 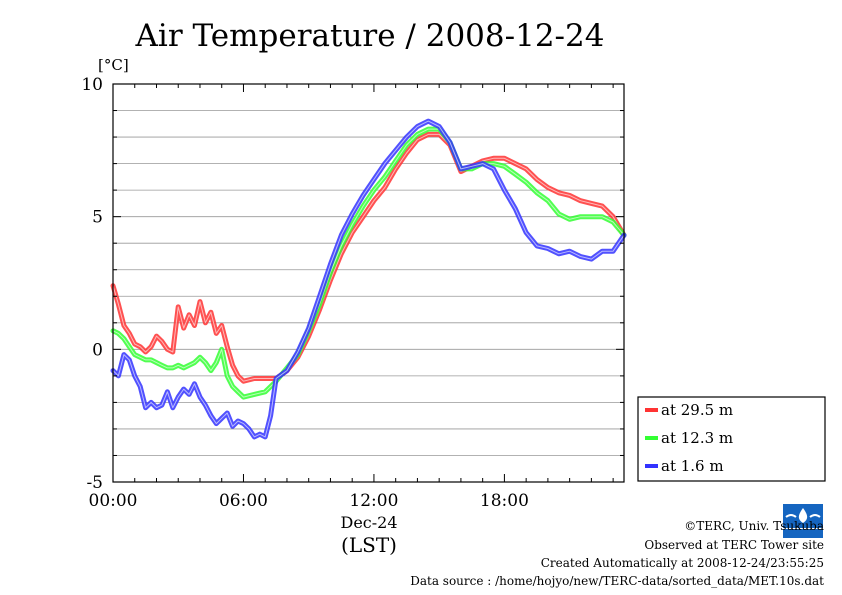 I want to click on legend: at 29.5 m at 12.3 m at 1.6 m, so click(x=731, y=439).